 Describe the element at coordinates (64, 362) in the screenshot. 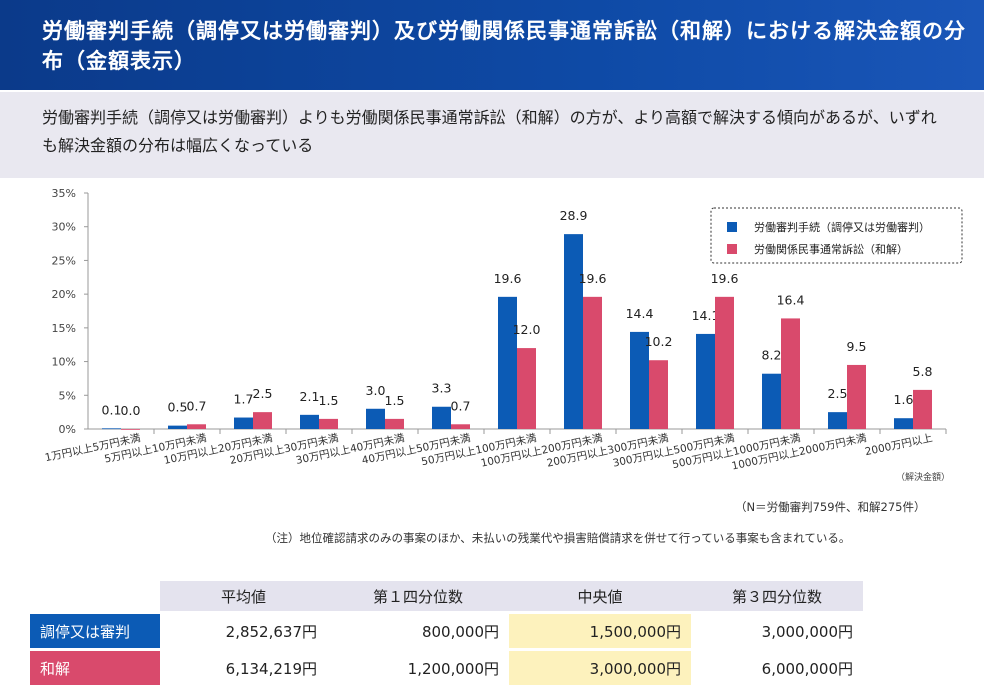

I see `y-tick-label: 10%` at that location.